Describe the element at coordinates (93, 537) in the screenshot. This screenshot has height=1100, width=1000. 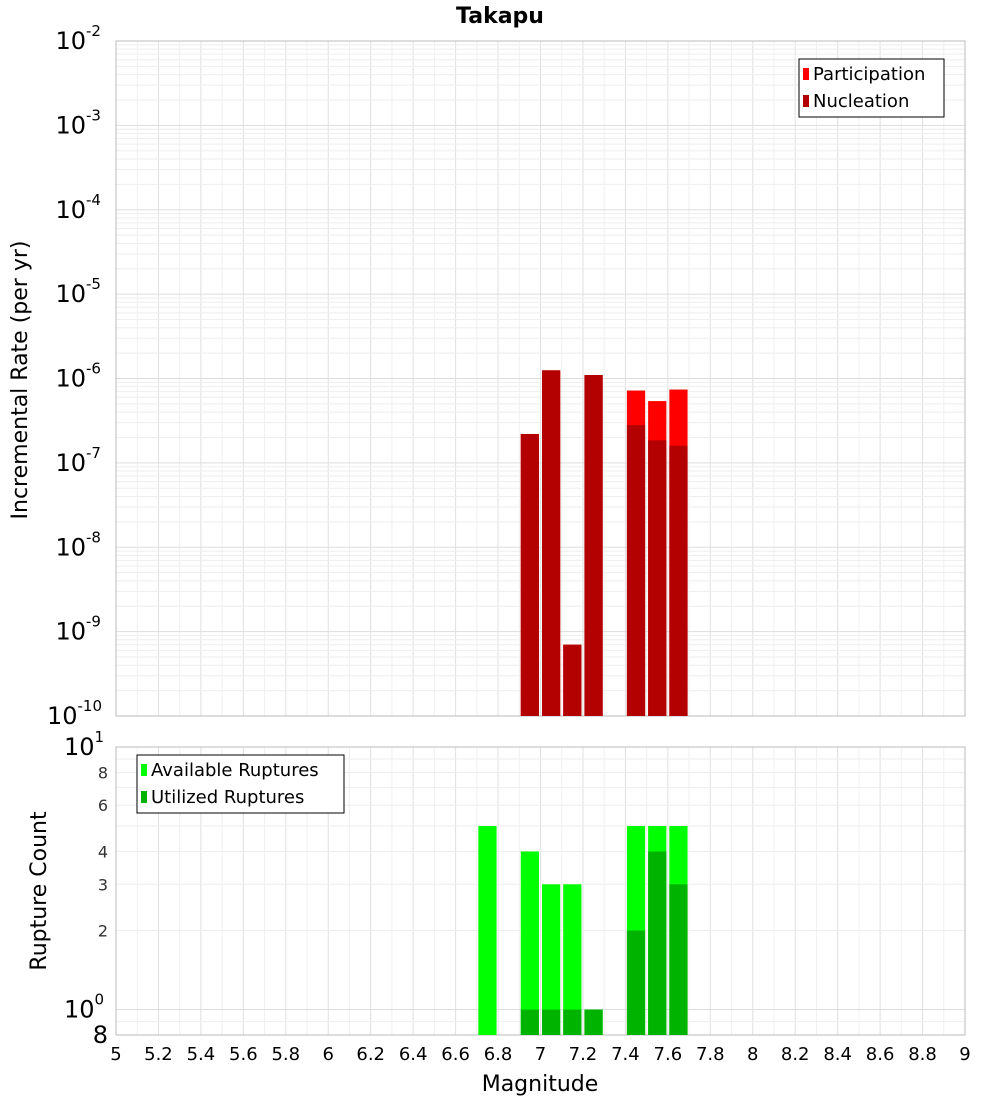
I see `y-tick-exponent: -8` at that location.